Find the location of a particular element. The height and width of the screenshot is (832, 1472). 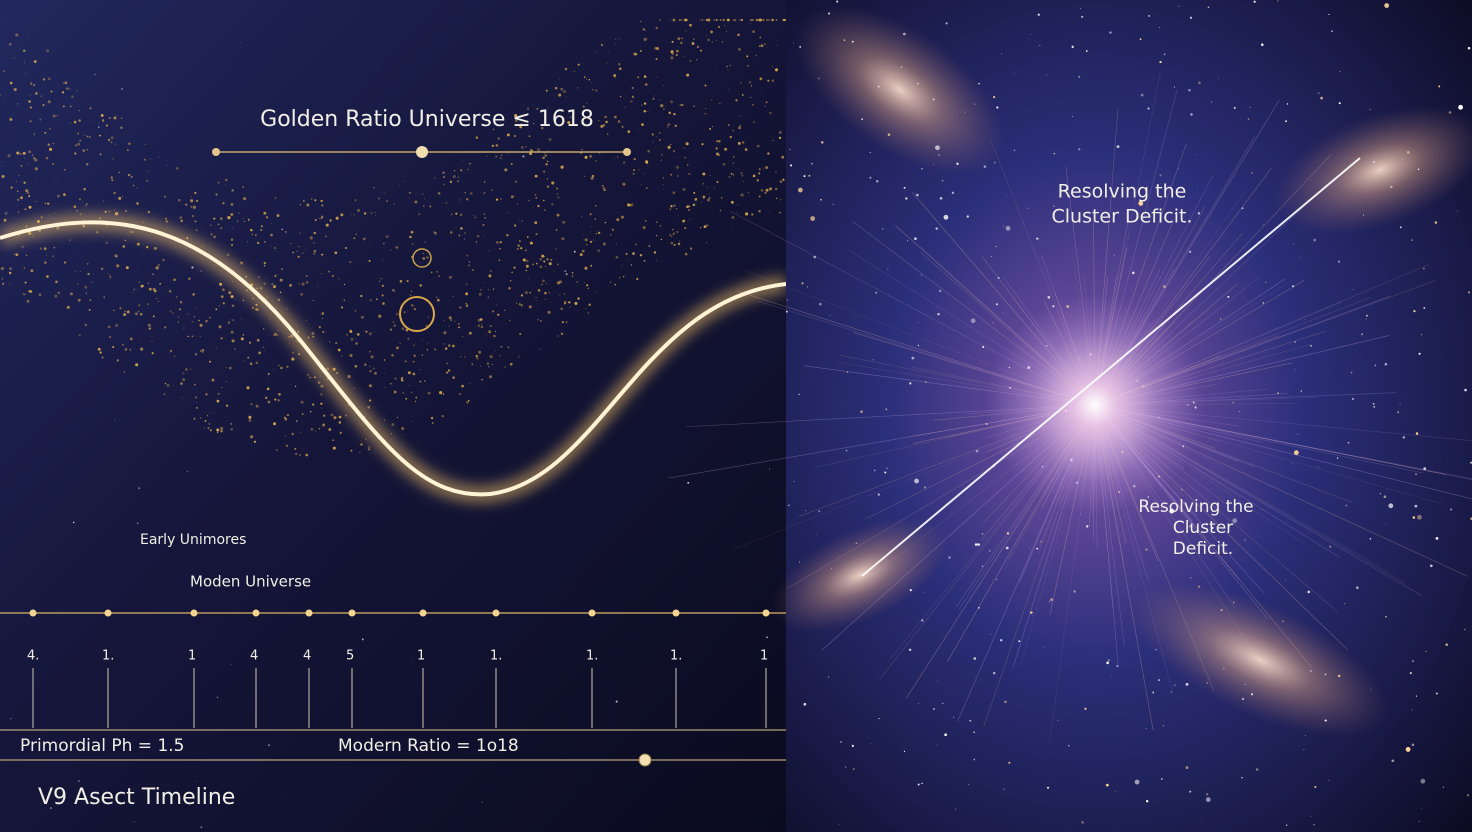

slider-handle is located at coordinates (645, 760).